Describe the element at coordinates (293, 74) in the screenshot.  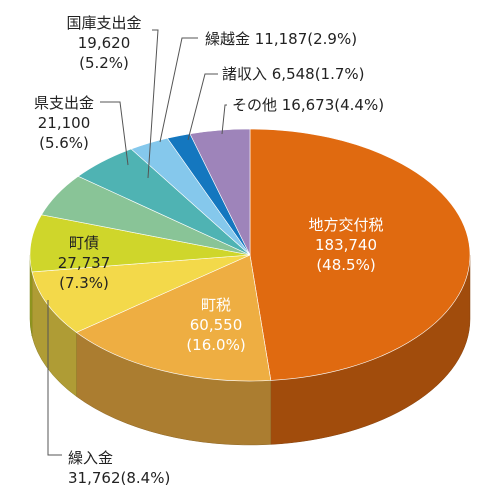
I see `slice-label-7: 諸収入 6,548(1.7%)` at that location.